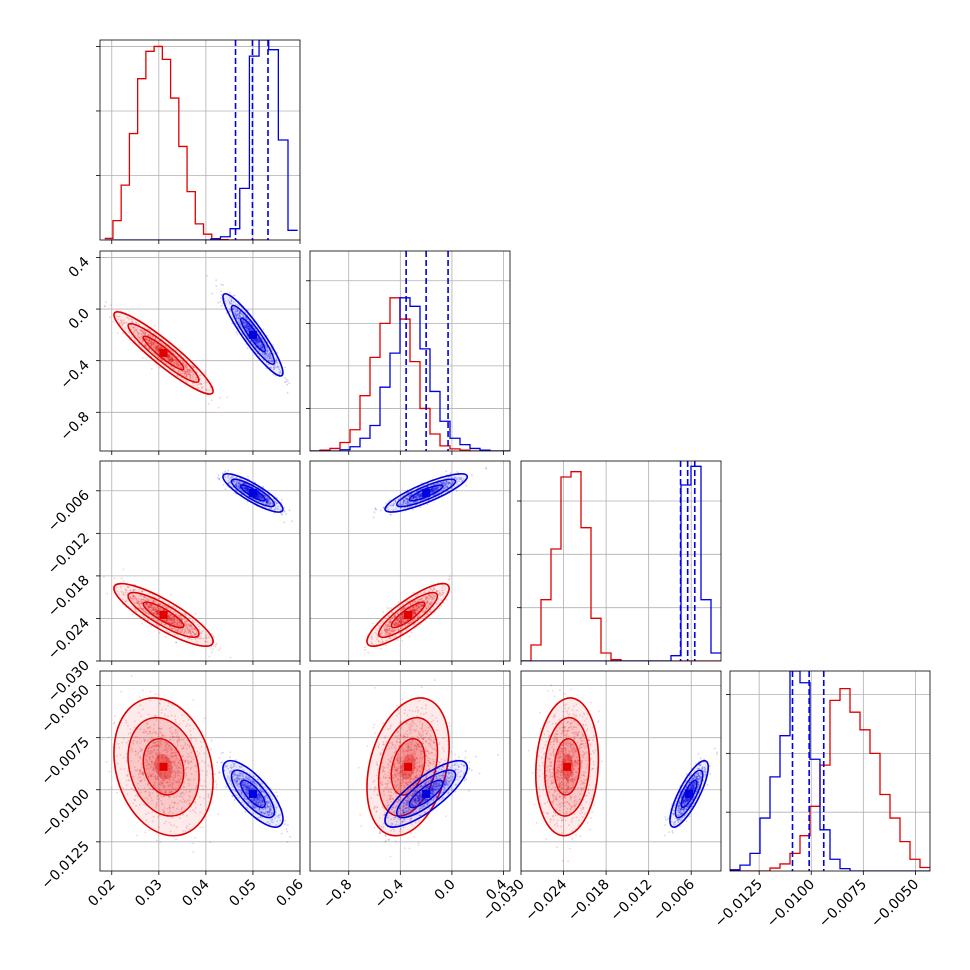  What do you see at coordinates (410, 374) in the screenshot?
I see `histogram-red` at bounding box center [410, 374].